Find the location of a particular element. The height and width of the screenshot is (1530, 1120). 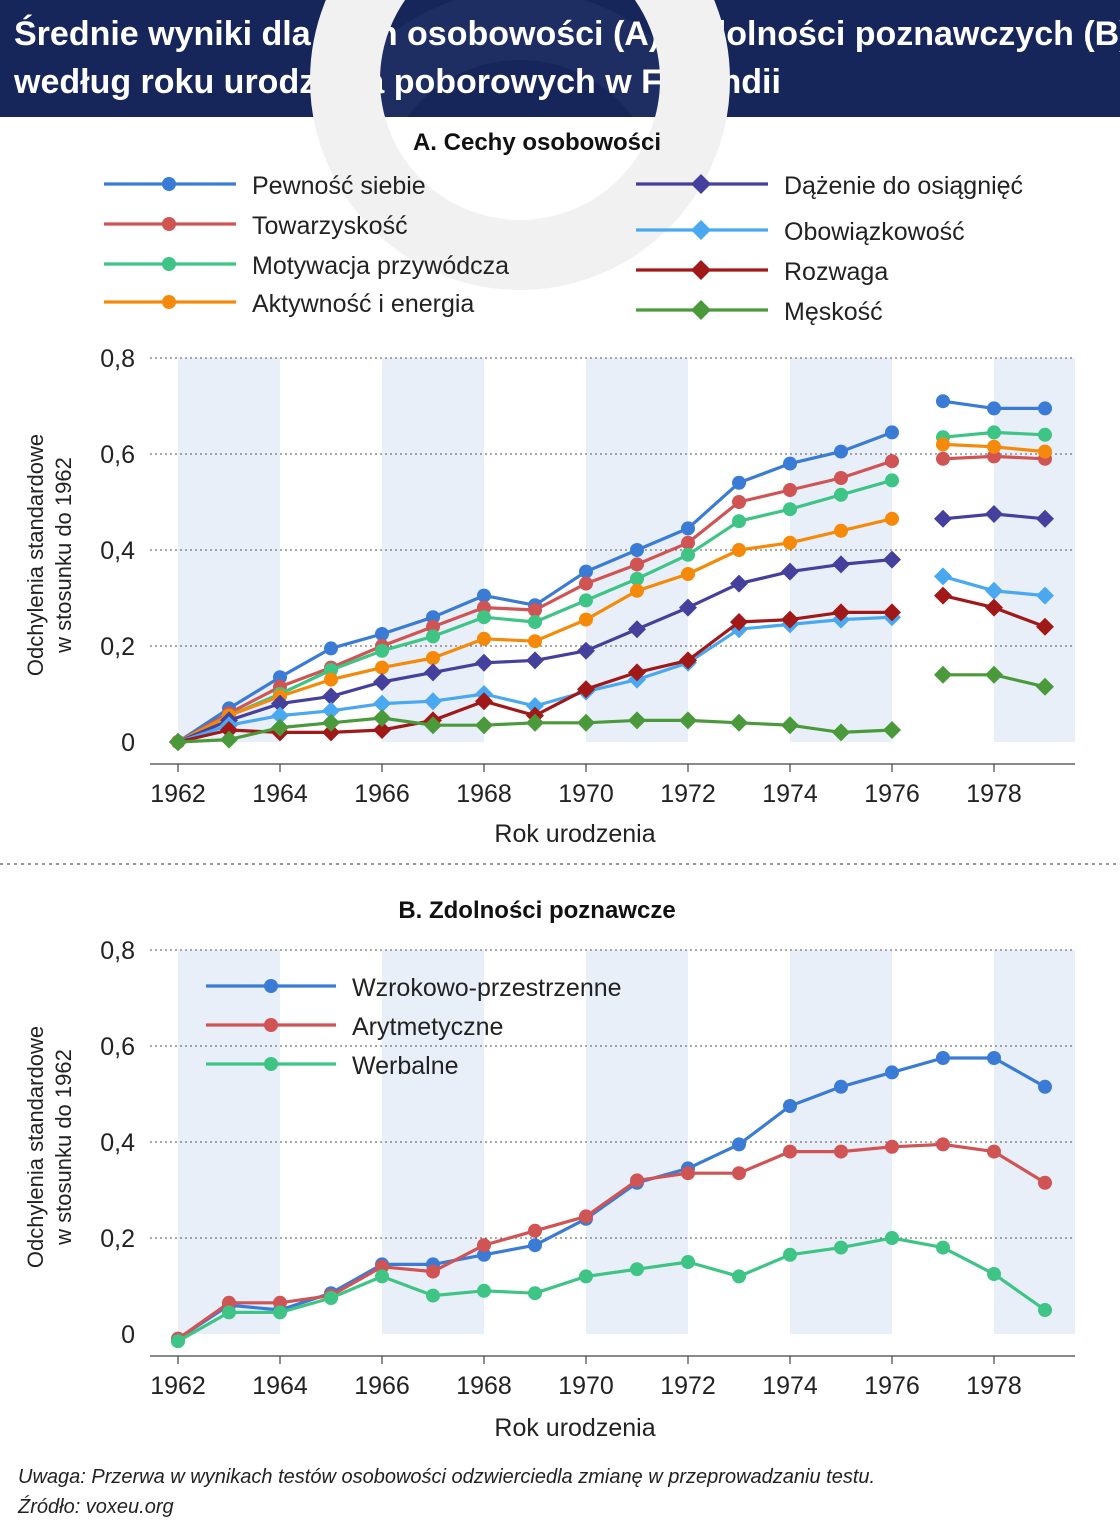

chart-title: B. Zdolności poznawcze is located at coordinates (536, 910).